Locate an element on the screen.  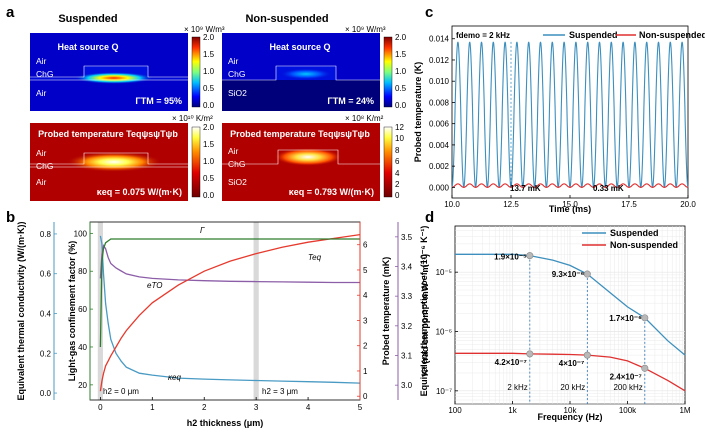
d-frequency-label: 200 kHz is located at coordinates (627, 387).